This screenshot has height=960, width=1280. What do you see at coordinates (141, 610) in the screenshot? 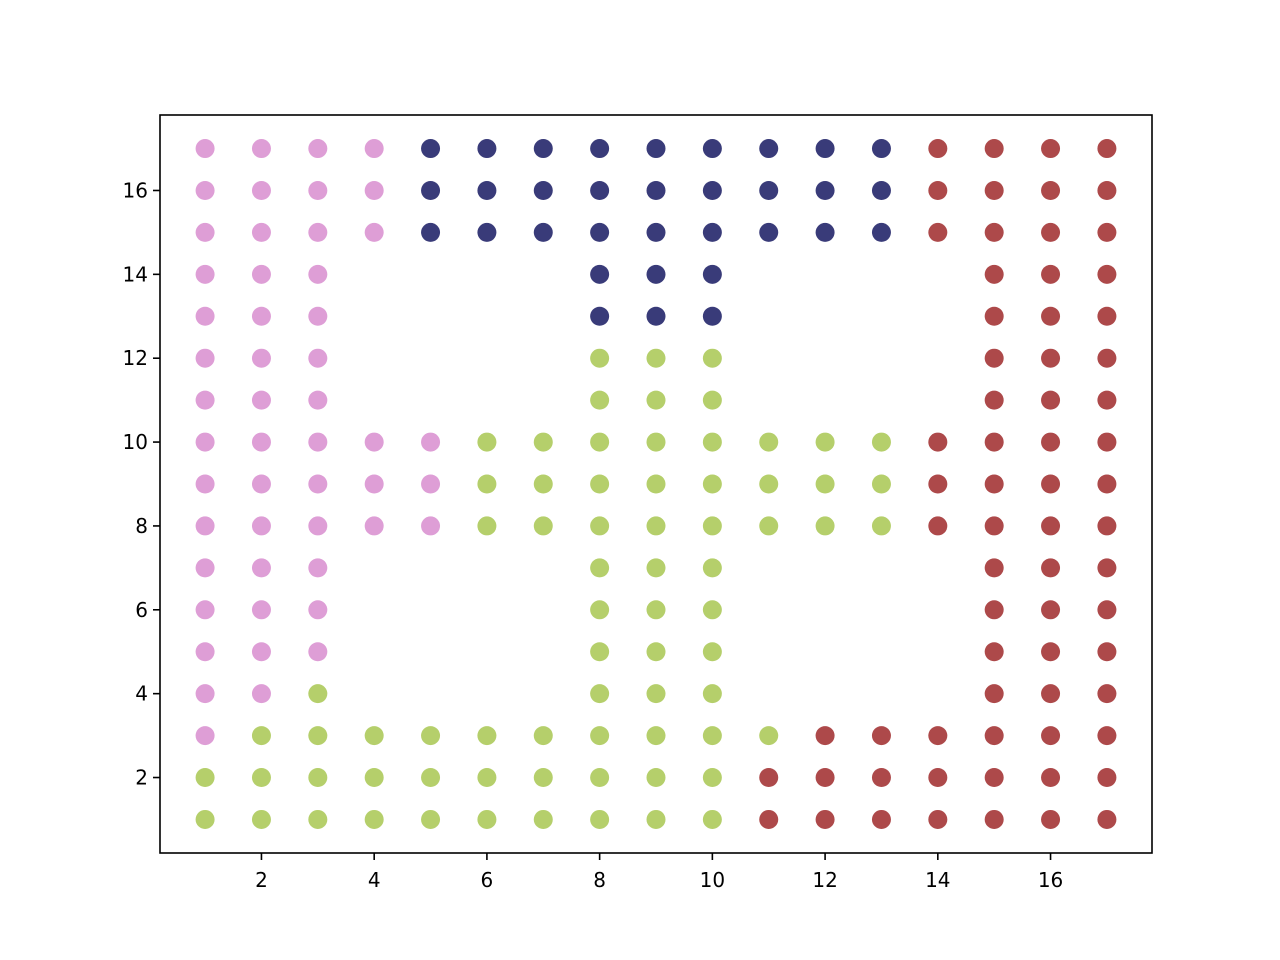
I see `y-tick-label: 6` at bounding box center [141, 610].